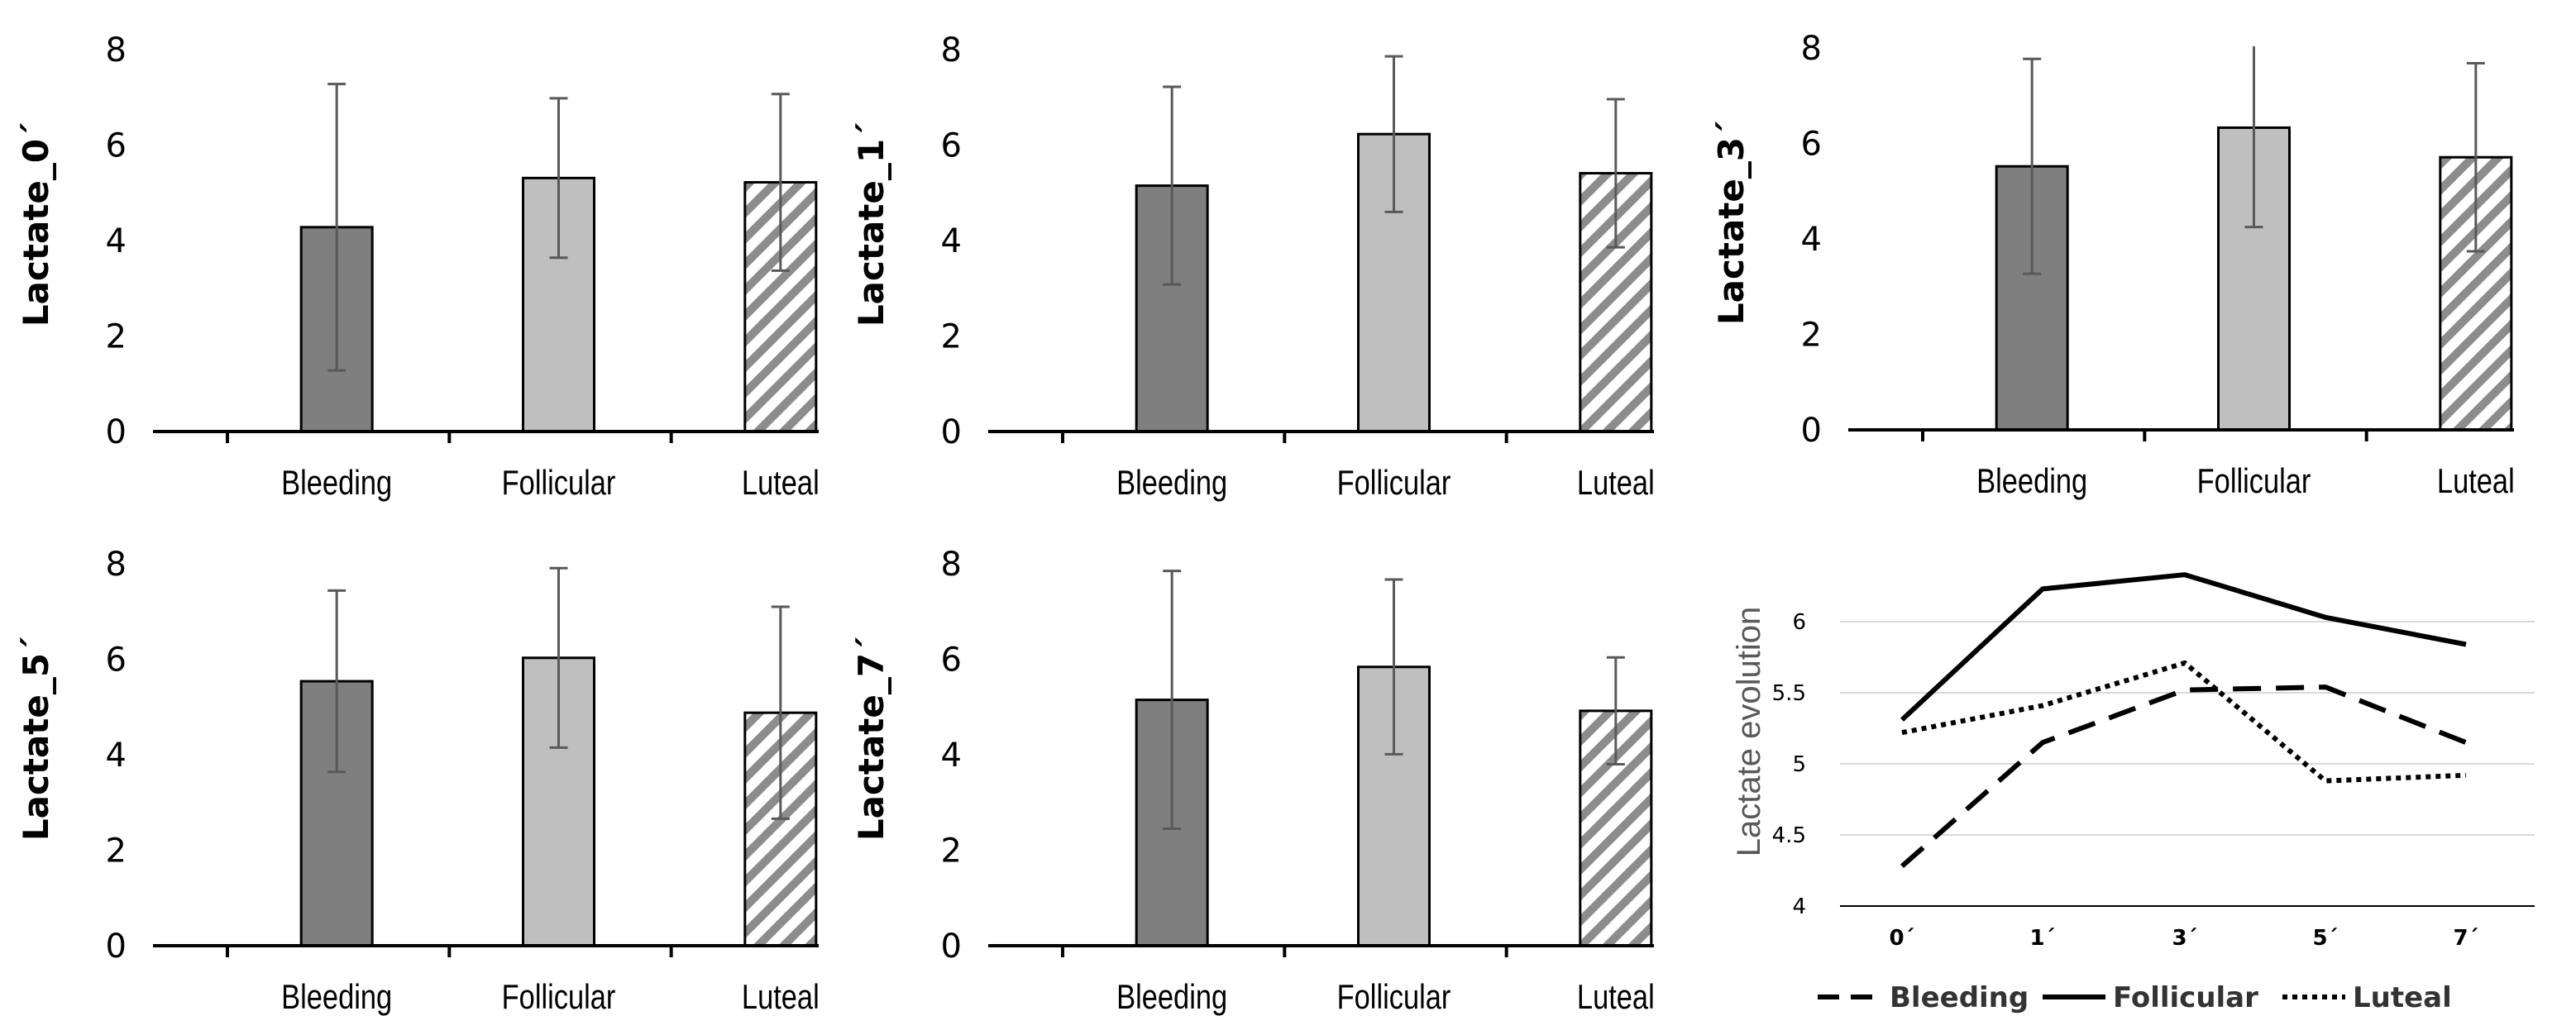 The width and height of the screenshot is (2576, 1035). I want to click on y-tick-label: 5, so click(1799, 764).